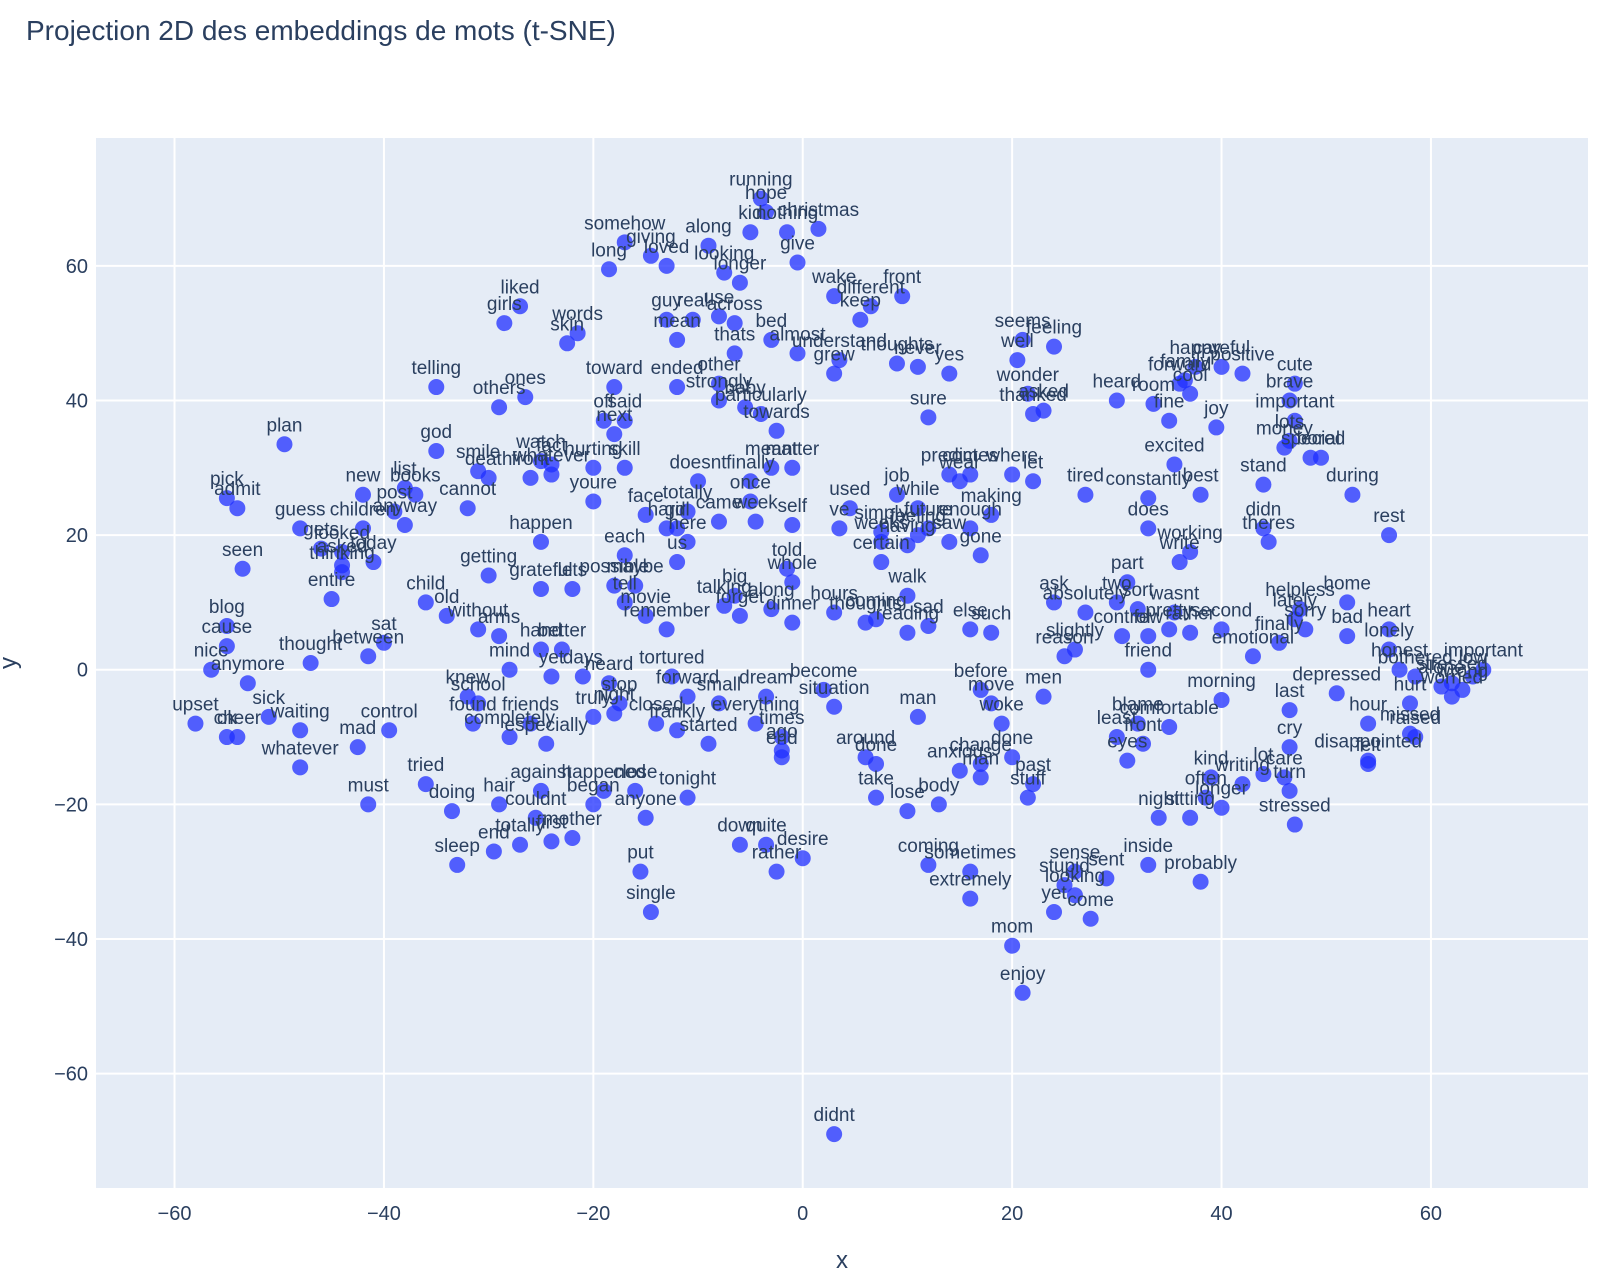 This screenshot has height=1280, width=1618. What do you see at coordinates (787, 213) in the screenshot?
I see `point-label: nothing` at bounding box center [787, 213].